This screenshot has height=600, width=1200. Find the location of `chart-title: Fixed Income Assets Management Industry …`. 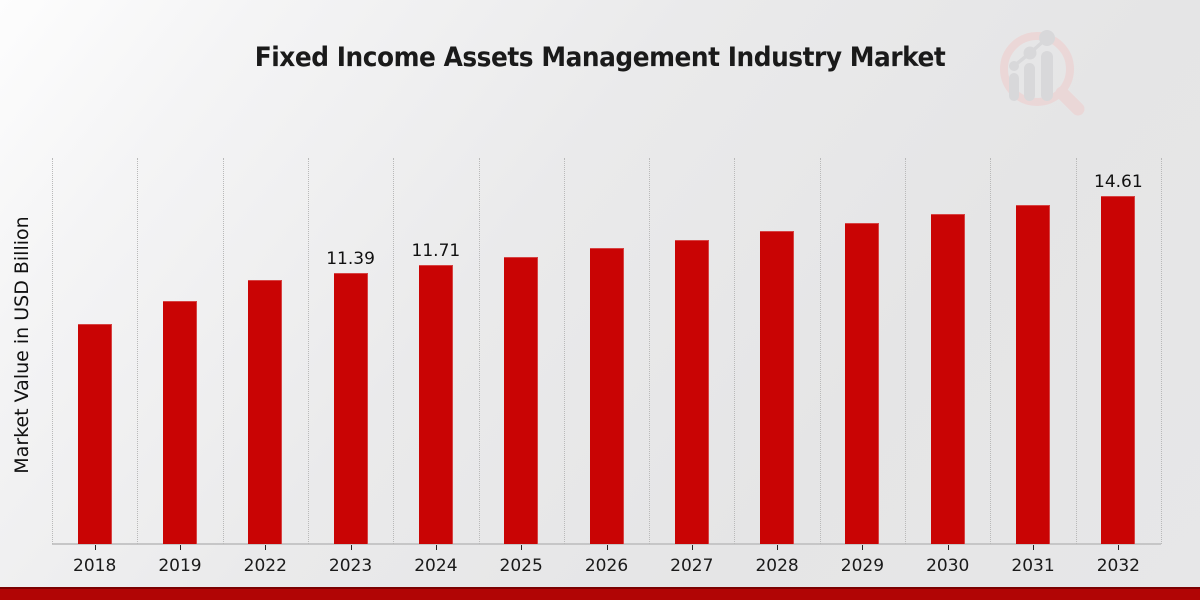

chart-title: Fixed Income Assets Management Industry … is located at coordinates (600, 57).